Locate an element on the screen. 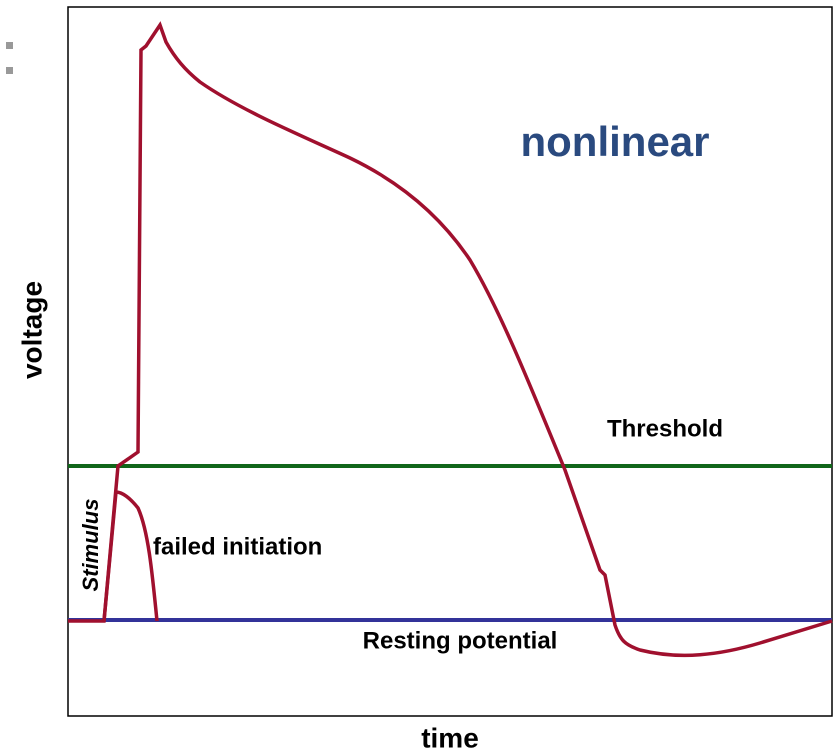 The height and width of the screenshot is (752, 836). regime-label: nonlinear is located at coordinates (614, 141).